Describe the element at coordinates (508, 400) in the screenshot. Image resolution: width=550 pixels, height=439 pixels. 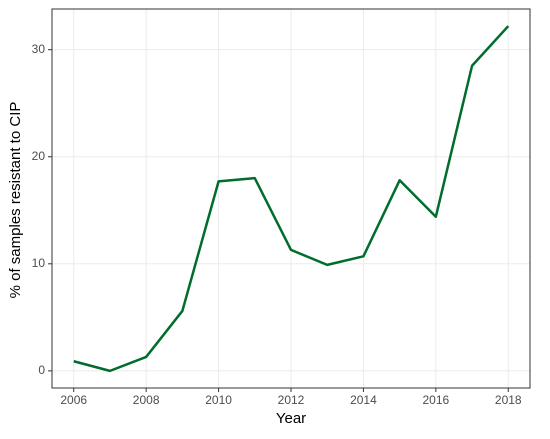
I see `x-tick-label: 2018` at that location.